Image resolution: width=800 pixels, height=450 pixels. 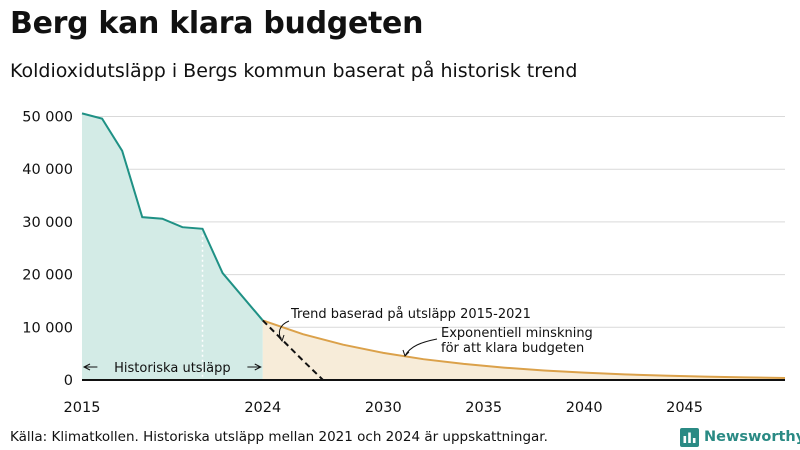 What do you see at coordinates (293, 350) in the screenshot?
I see `trend-line` at bounding box center [293, 350].